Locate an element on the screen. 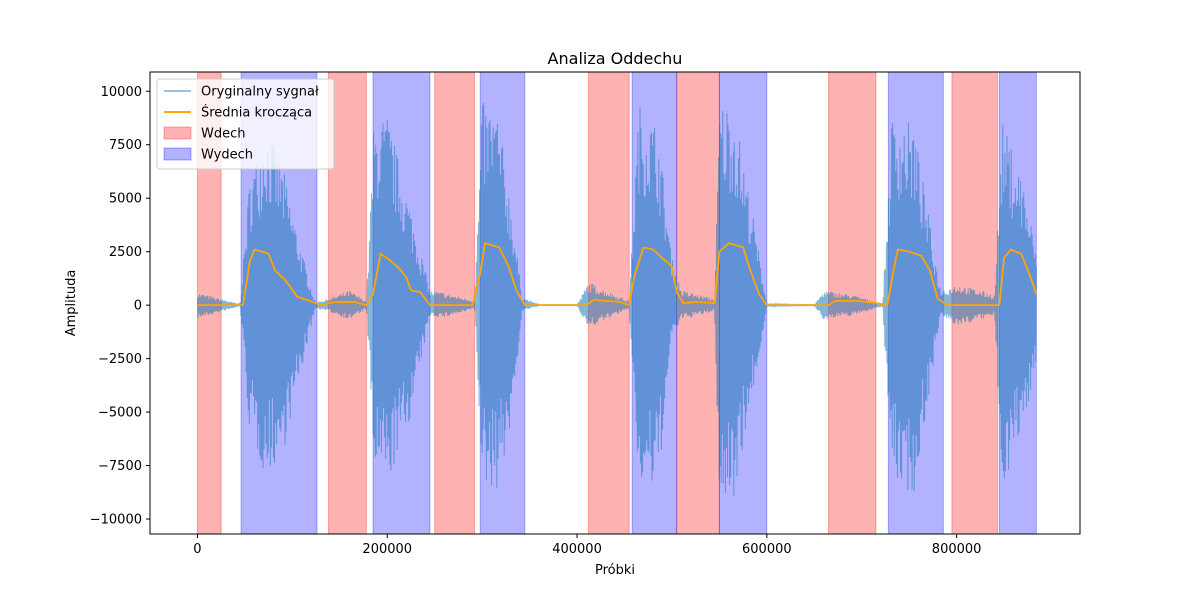 The image size is (1200, 600). y-tick-label: −5000 is located at coordinates (120, 413).